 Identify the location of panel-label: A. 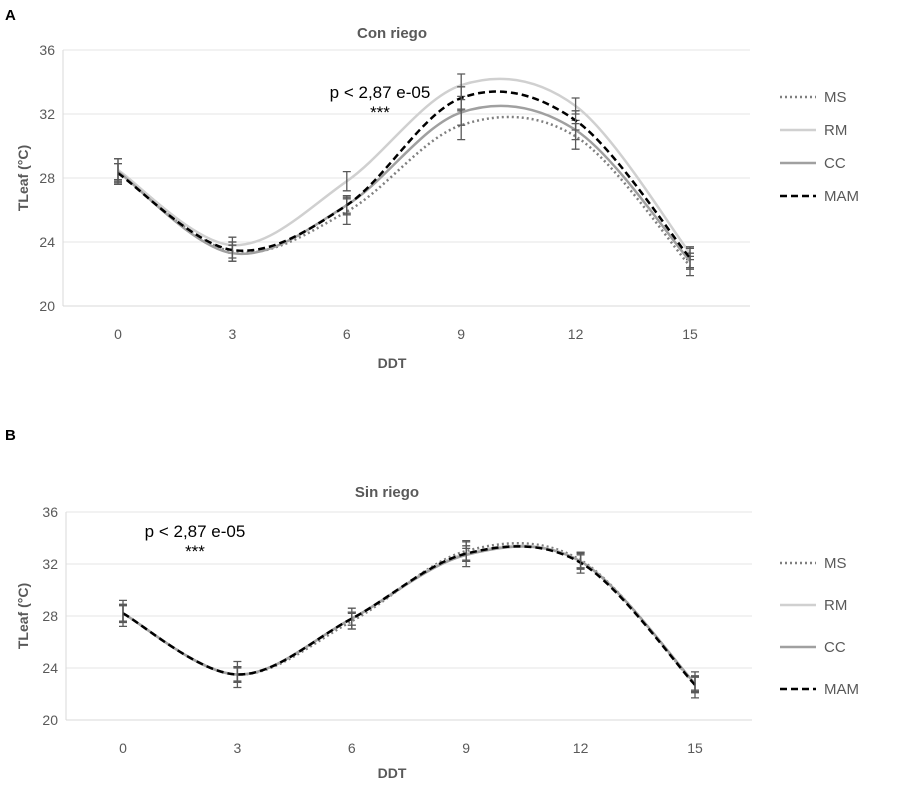
(10, 15).